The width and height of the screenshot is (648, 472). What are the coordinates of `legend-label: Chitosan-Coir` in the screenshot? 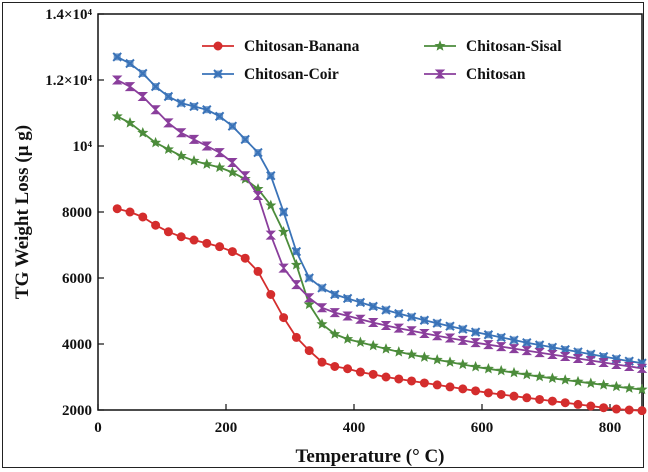 It's located at (291, 74).